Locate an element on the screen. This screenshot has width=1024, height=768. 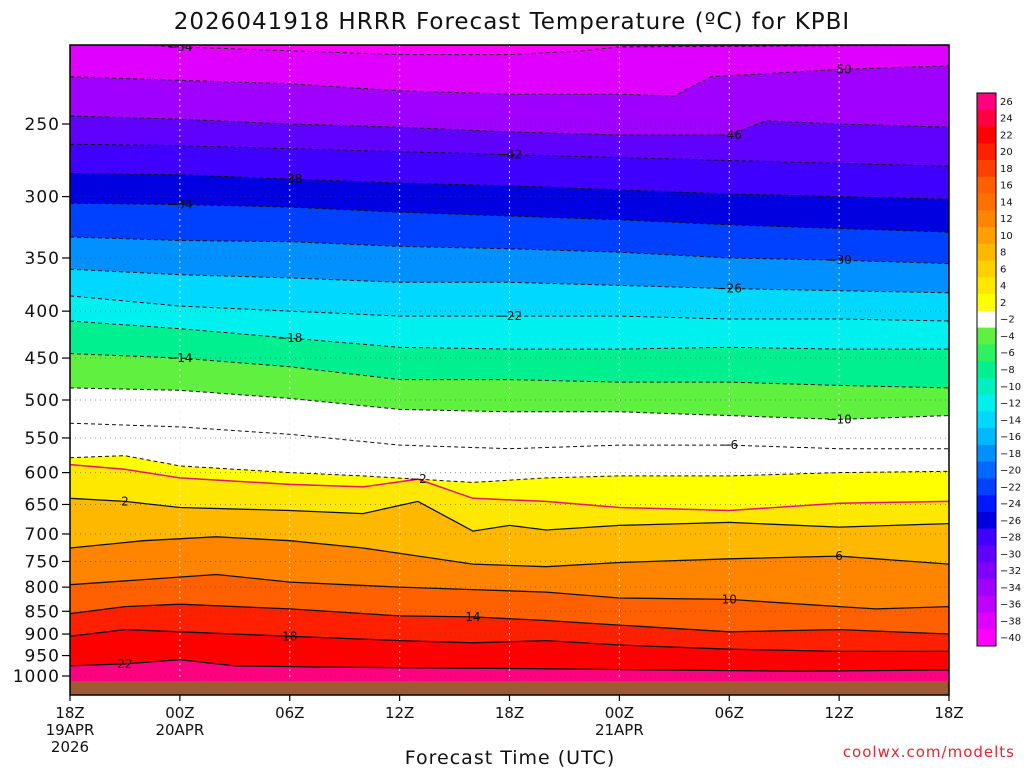
colorbar-label: −24 is located at coordinates (1010, 504).